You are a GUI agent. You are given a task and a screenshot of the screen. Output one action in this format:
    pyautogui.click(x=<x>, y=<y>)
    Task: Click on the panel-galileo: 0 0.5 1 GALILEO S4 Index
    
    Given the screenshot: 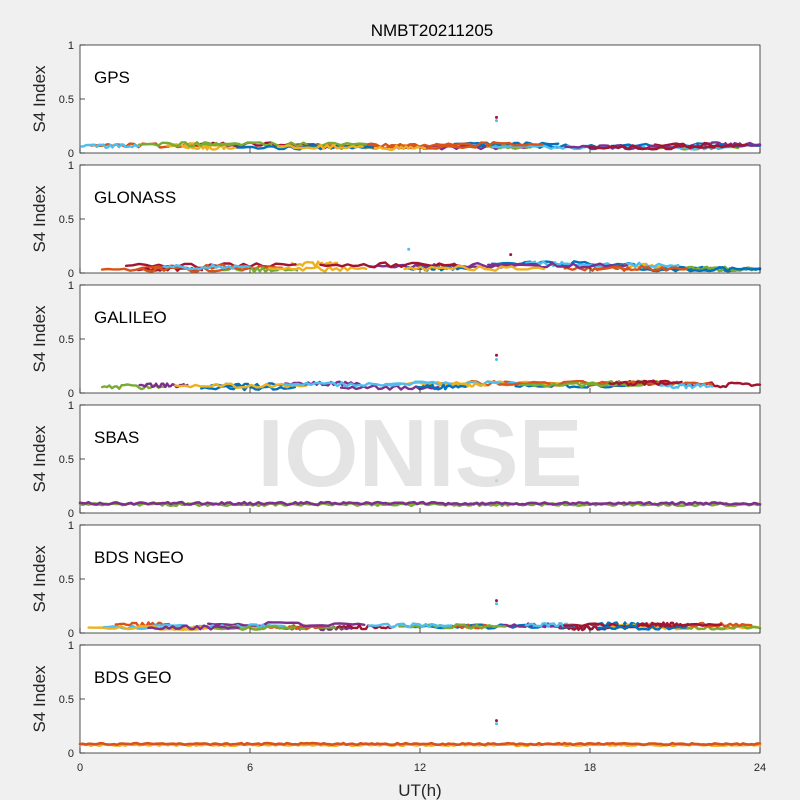 What is the action you would take?
    pyautogui.click(x=396, y=340)
    